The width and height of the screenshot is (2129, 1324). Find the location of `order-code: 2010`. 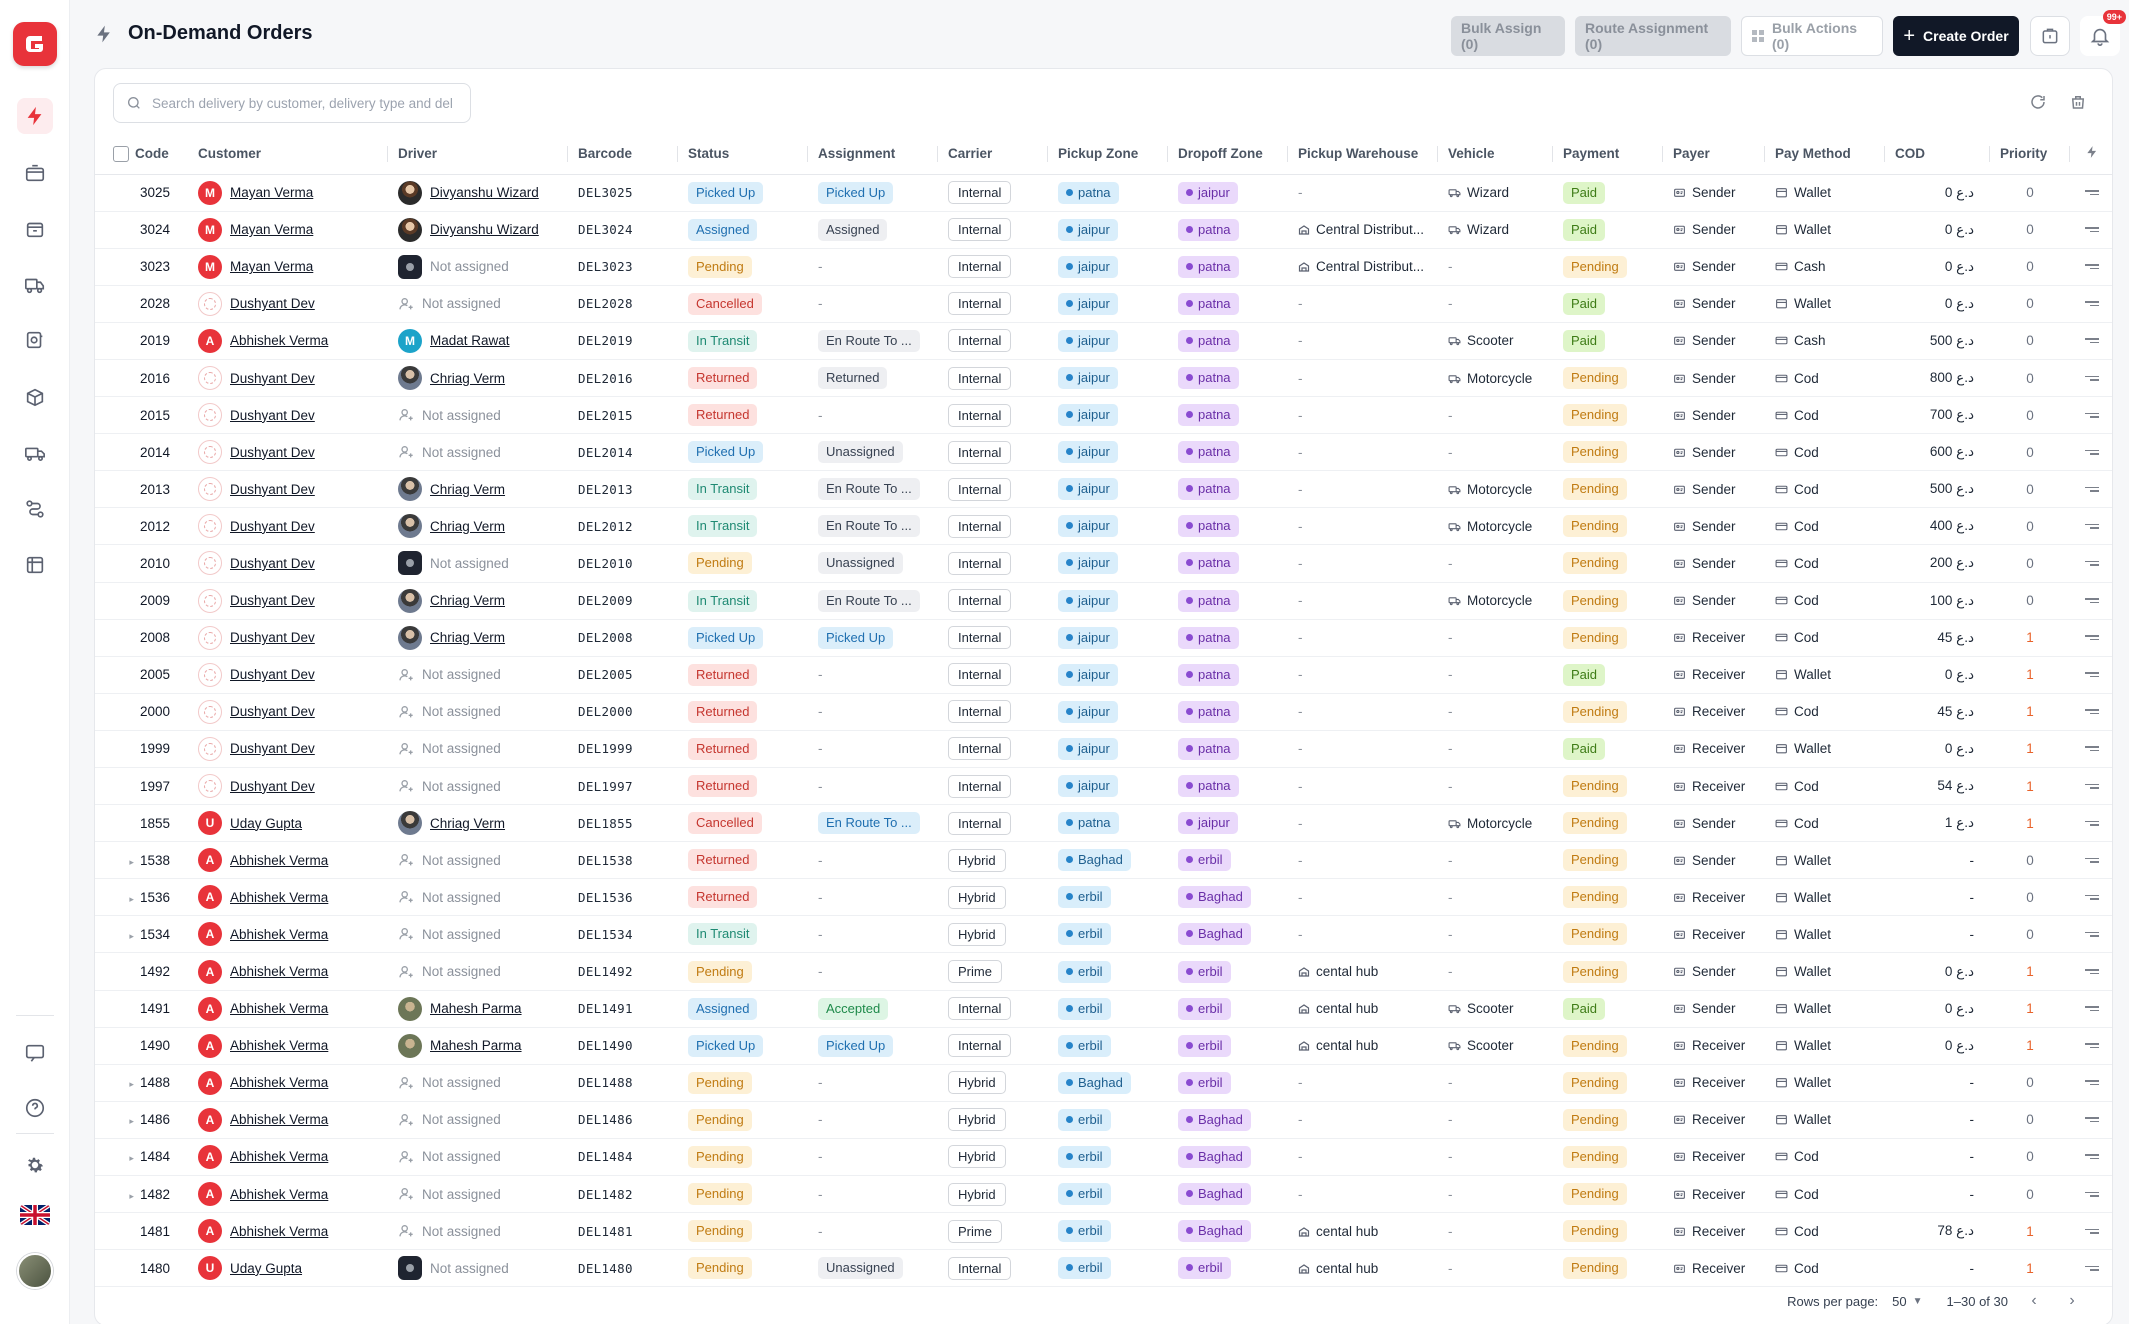

order-code: 2010 is located at coordinates (154, 563).